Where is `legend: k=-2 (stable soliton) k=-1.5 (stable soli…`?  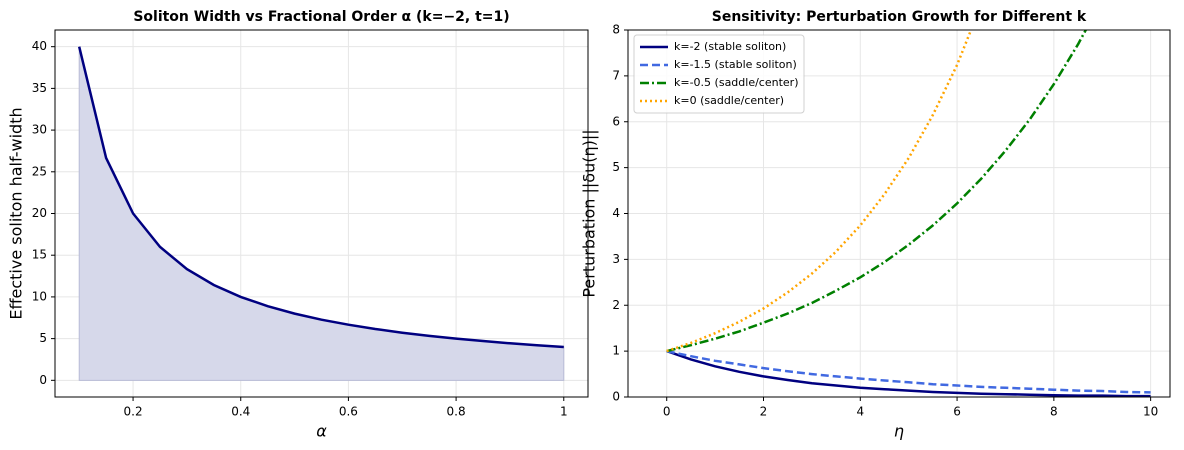
legend: k=-2 (stable soliton) k=-1.5 (stable soli… is located at coordinates (719, 74).